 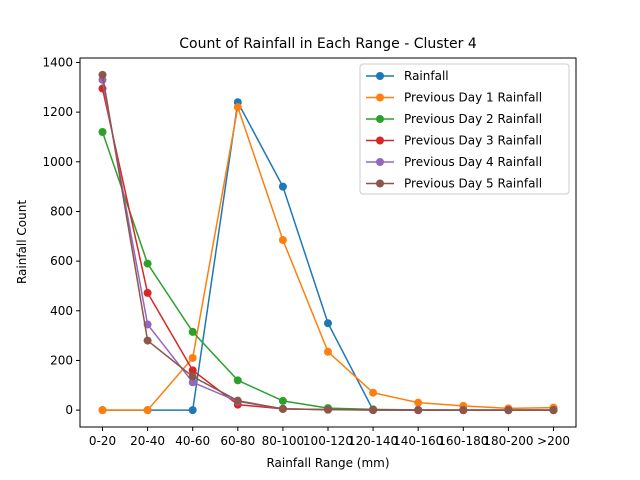 I want to click on y-axis: 0 200 400 600 800 1000 1200 1400, so click(x=61, y=236).